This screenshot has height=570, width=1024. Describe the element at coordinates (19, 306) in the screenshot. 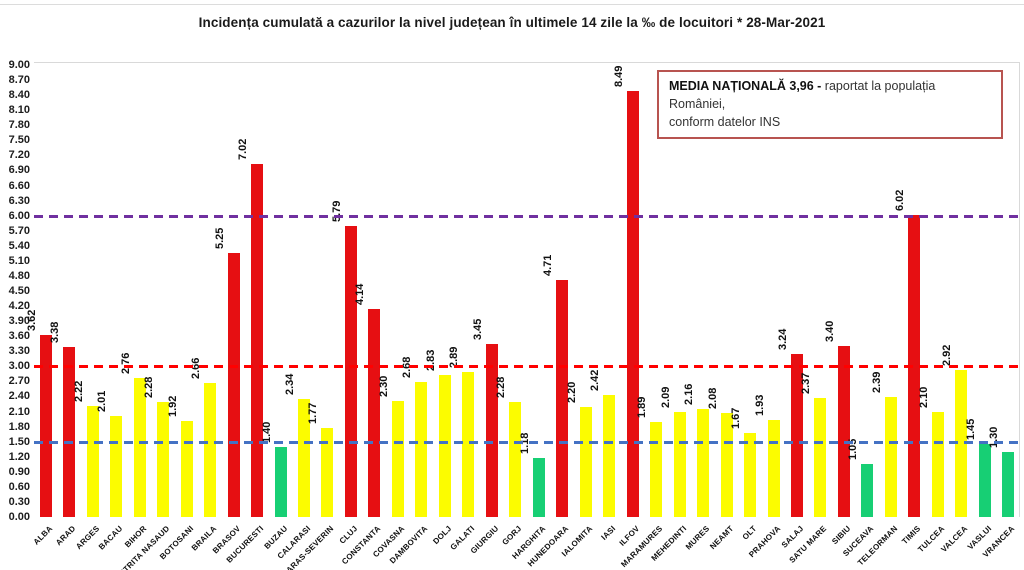

I see `y-tick-label: 4.20` at that location.